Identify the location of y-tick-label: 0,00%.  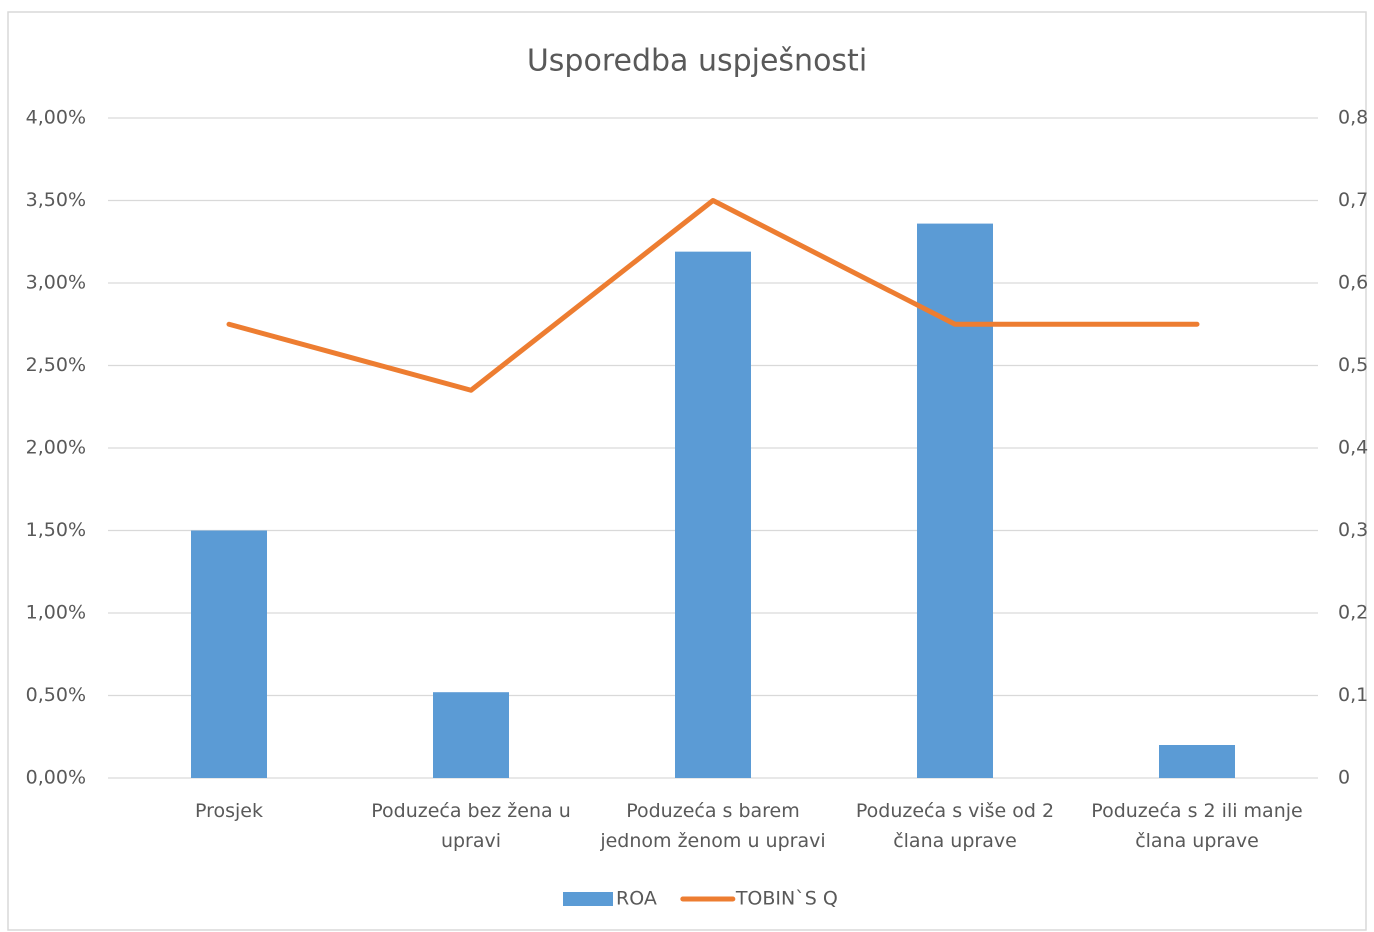
(56, 778).